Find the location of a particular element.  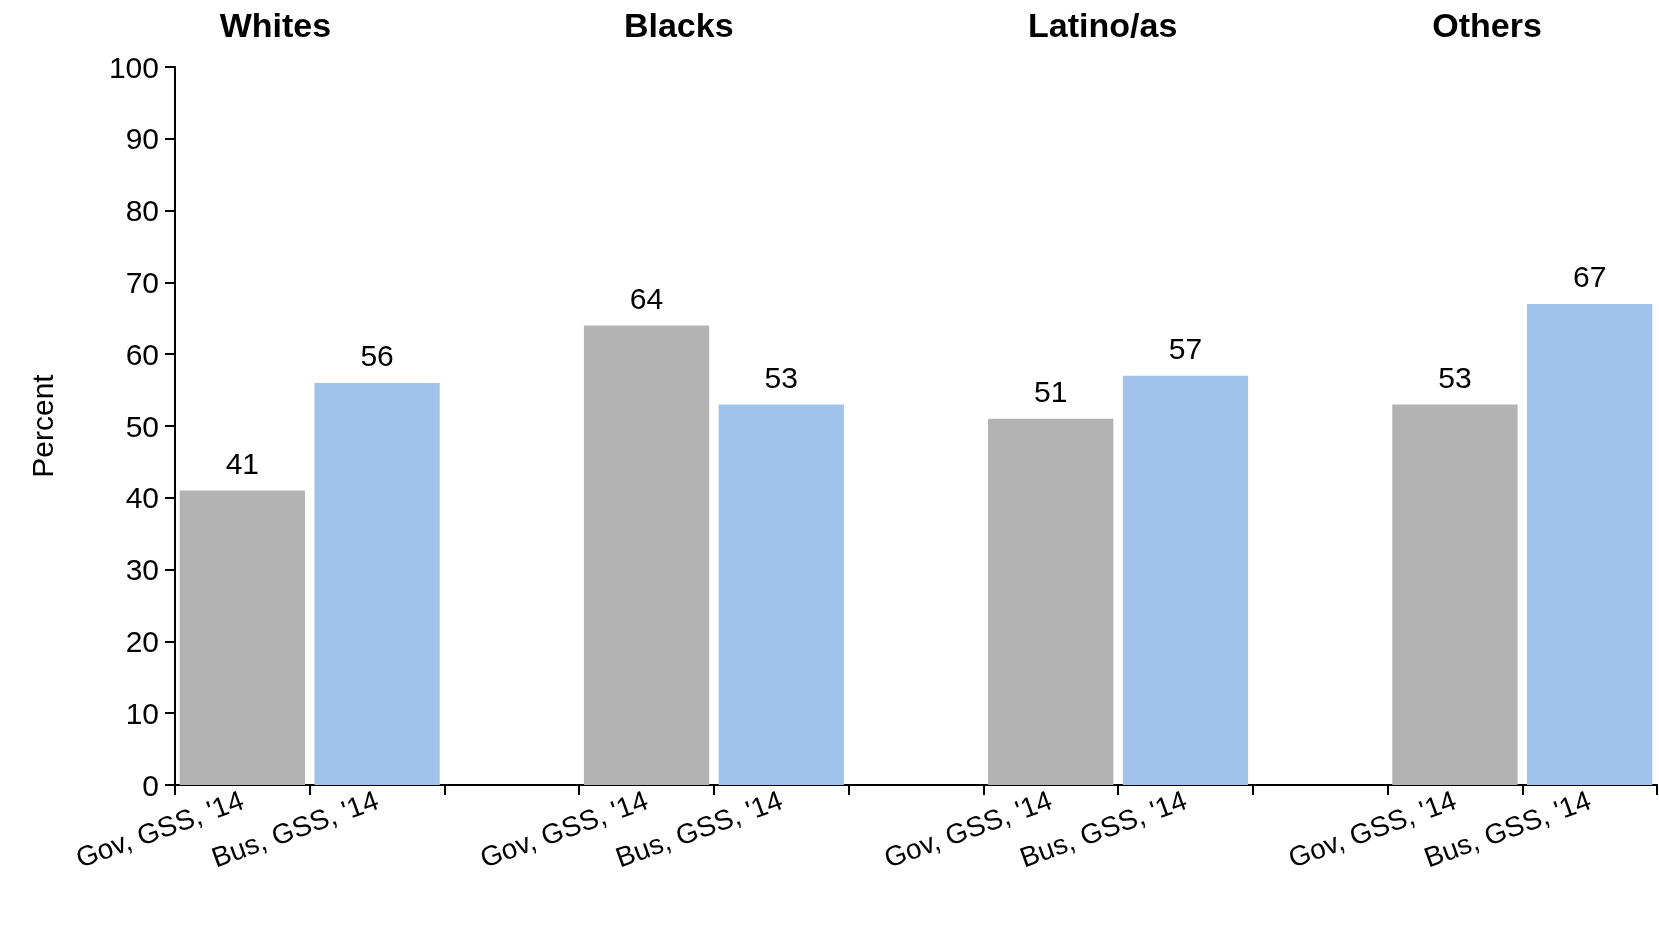

data-label: 57 is located at coordinates (1185, 349).